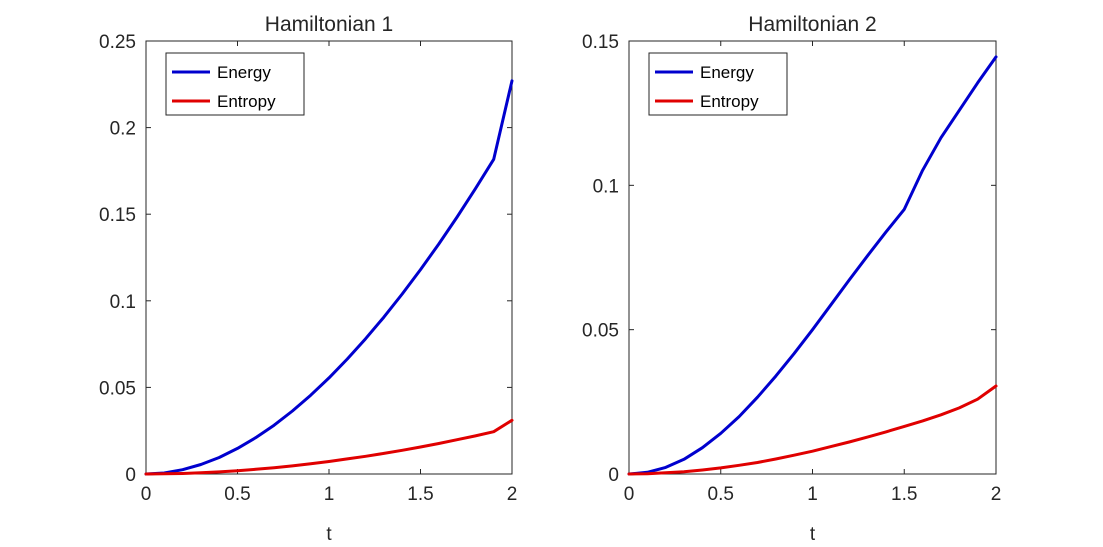  I want to click on chart-title: Hamiltonian 1, so click(329, 24).